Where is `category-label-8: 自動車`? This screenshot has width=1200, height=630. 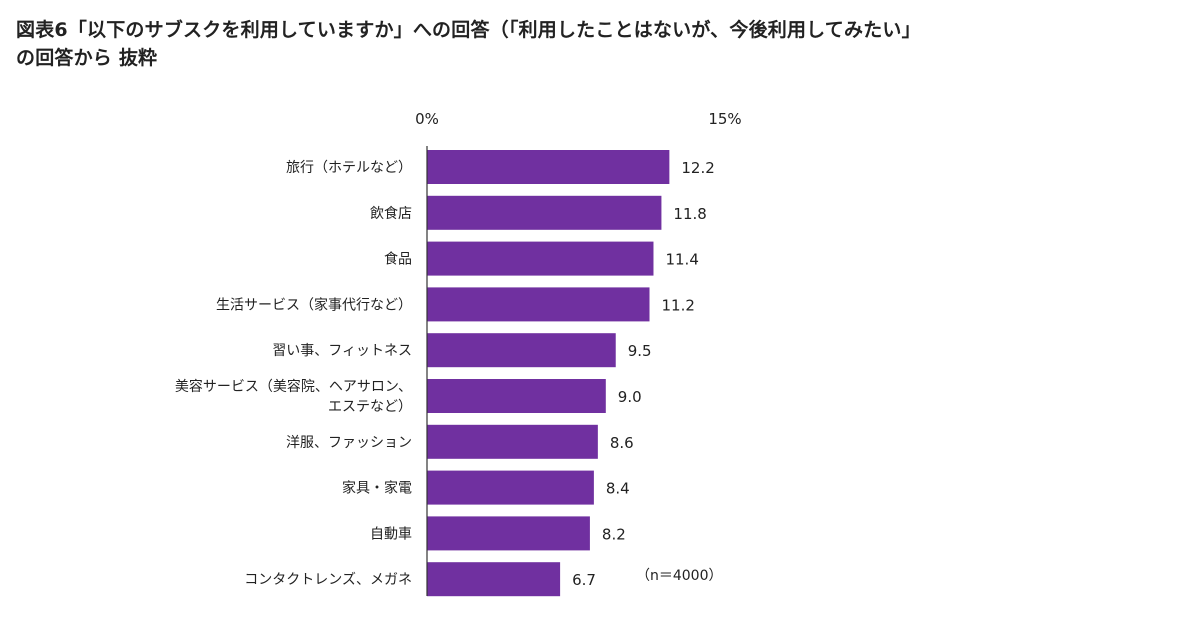
category-label-8: 自動車 is located at coordinates (391, 533).